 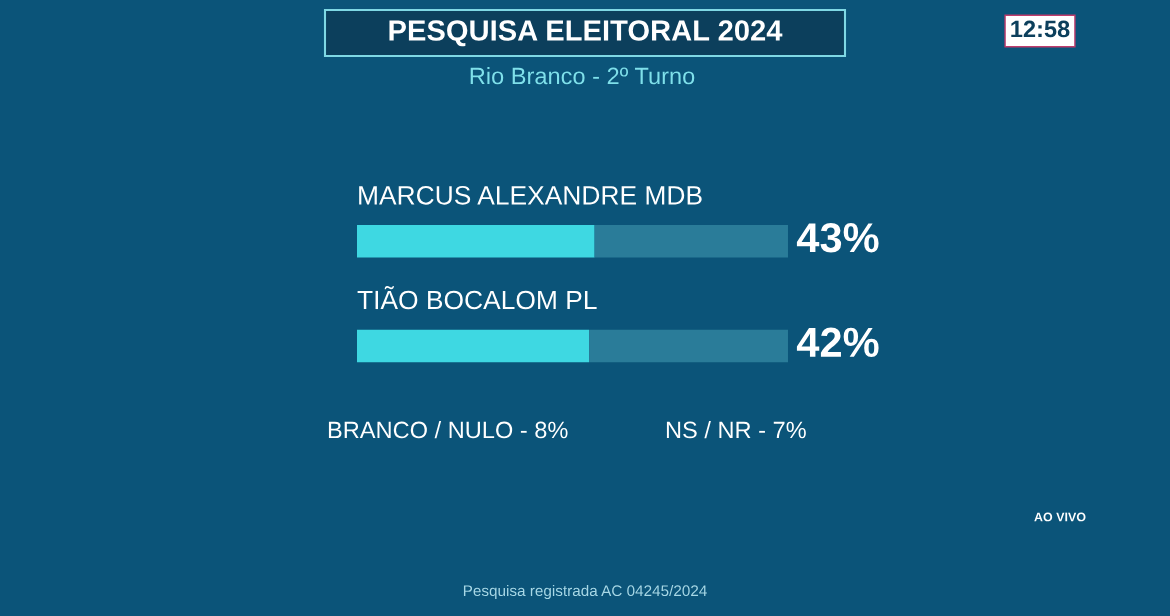 I want to click on text: BRANCO / NULO - 8%, so click(x=448, y=429).